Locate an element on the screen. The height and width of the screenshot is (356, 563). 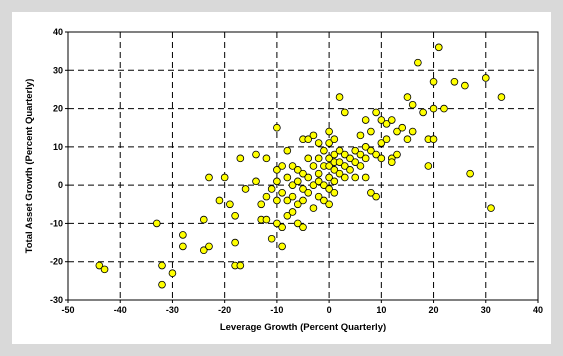
y-tick-label: 40 is located at coordinates (58, 32).